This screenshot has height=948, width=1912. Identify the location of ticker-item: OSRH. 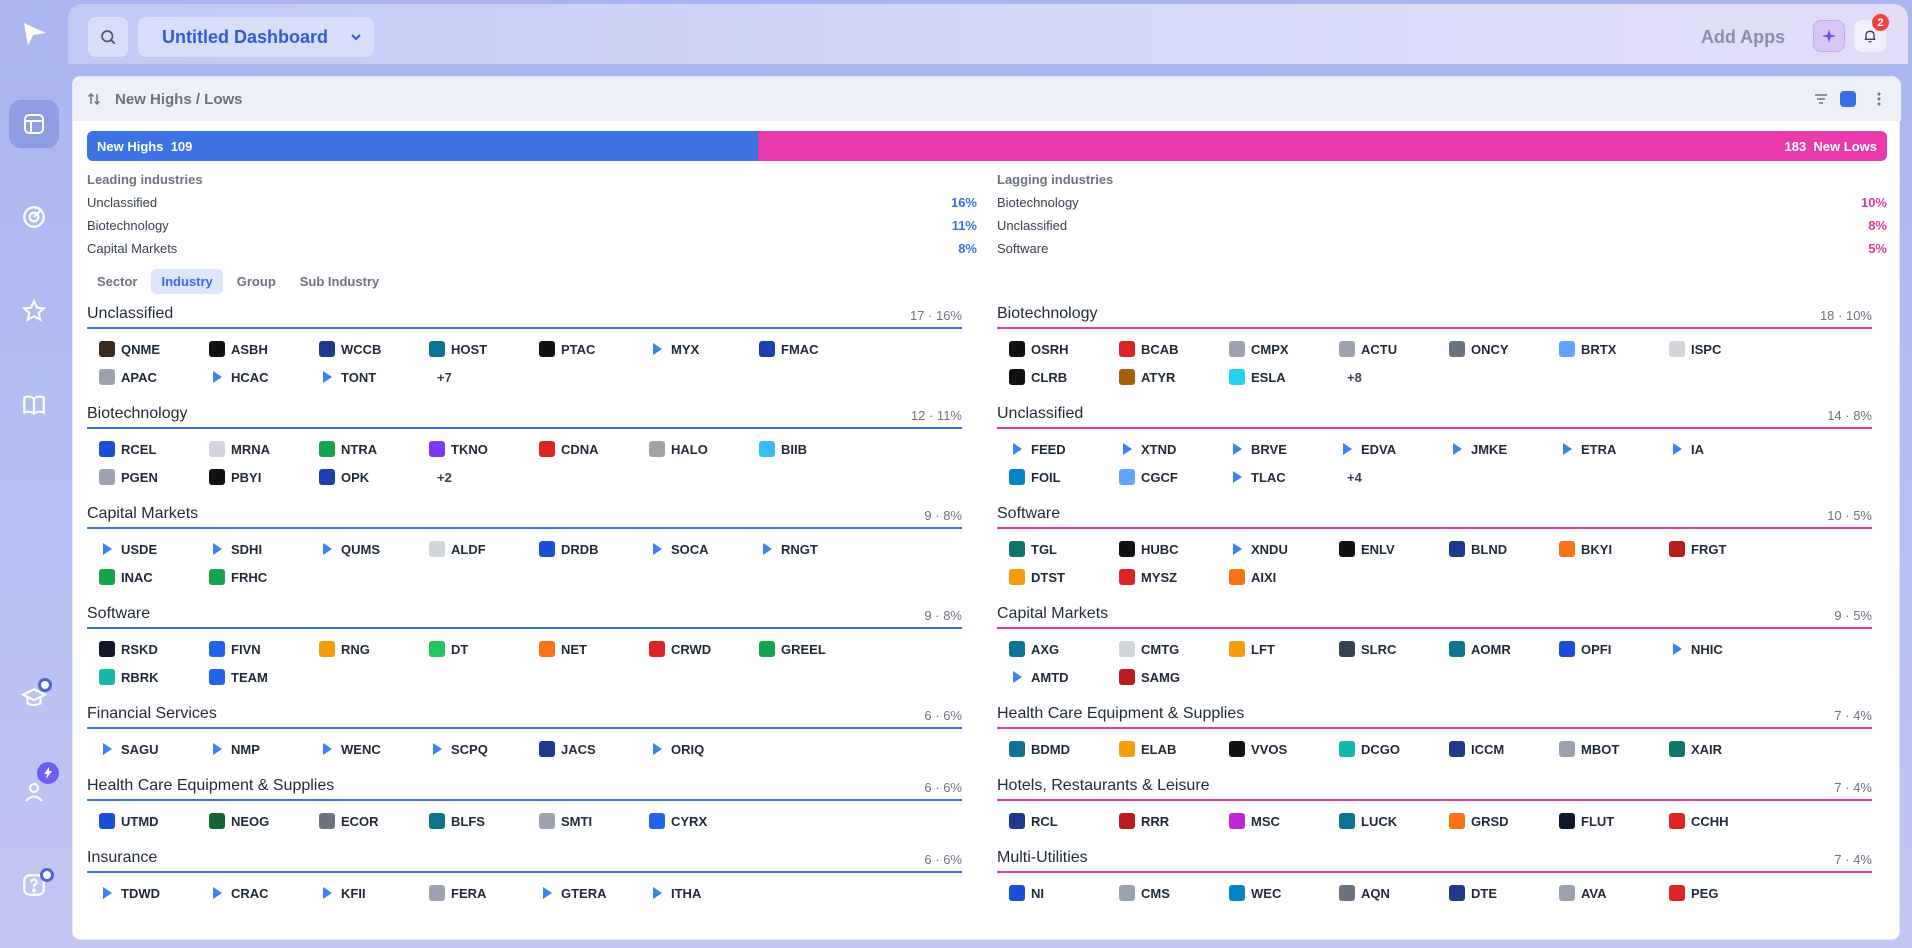
(1064, 349).